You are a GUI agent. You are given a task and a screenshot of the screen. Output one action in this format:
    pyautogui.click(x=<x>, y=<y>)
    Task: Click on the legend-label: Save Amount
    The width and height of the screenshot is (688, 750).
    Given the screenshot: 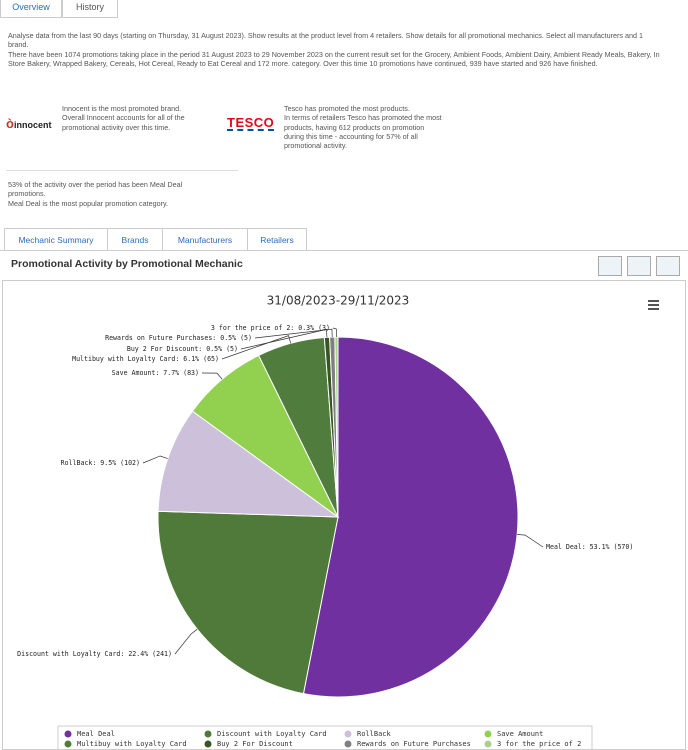 What is the action you would take?
    pyautogui.click(x=520, y=734)
    